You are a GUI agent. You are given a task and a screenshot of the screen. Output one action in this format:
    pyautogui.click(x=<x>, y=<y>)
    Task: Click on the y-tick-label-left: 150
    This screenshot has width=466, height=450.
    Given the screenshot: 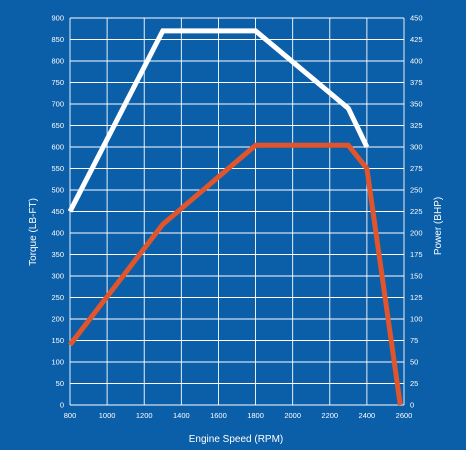 What is the action you would take?
    pyautogui.click(x=57, y=340)
    